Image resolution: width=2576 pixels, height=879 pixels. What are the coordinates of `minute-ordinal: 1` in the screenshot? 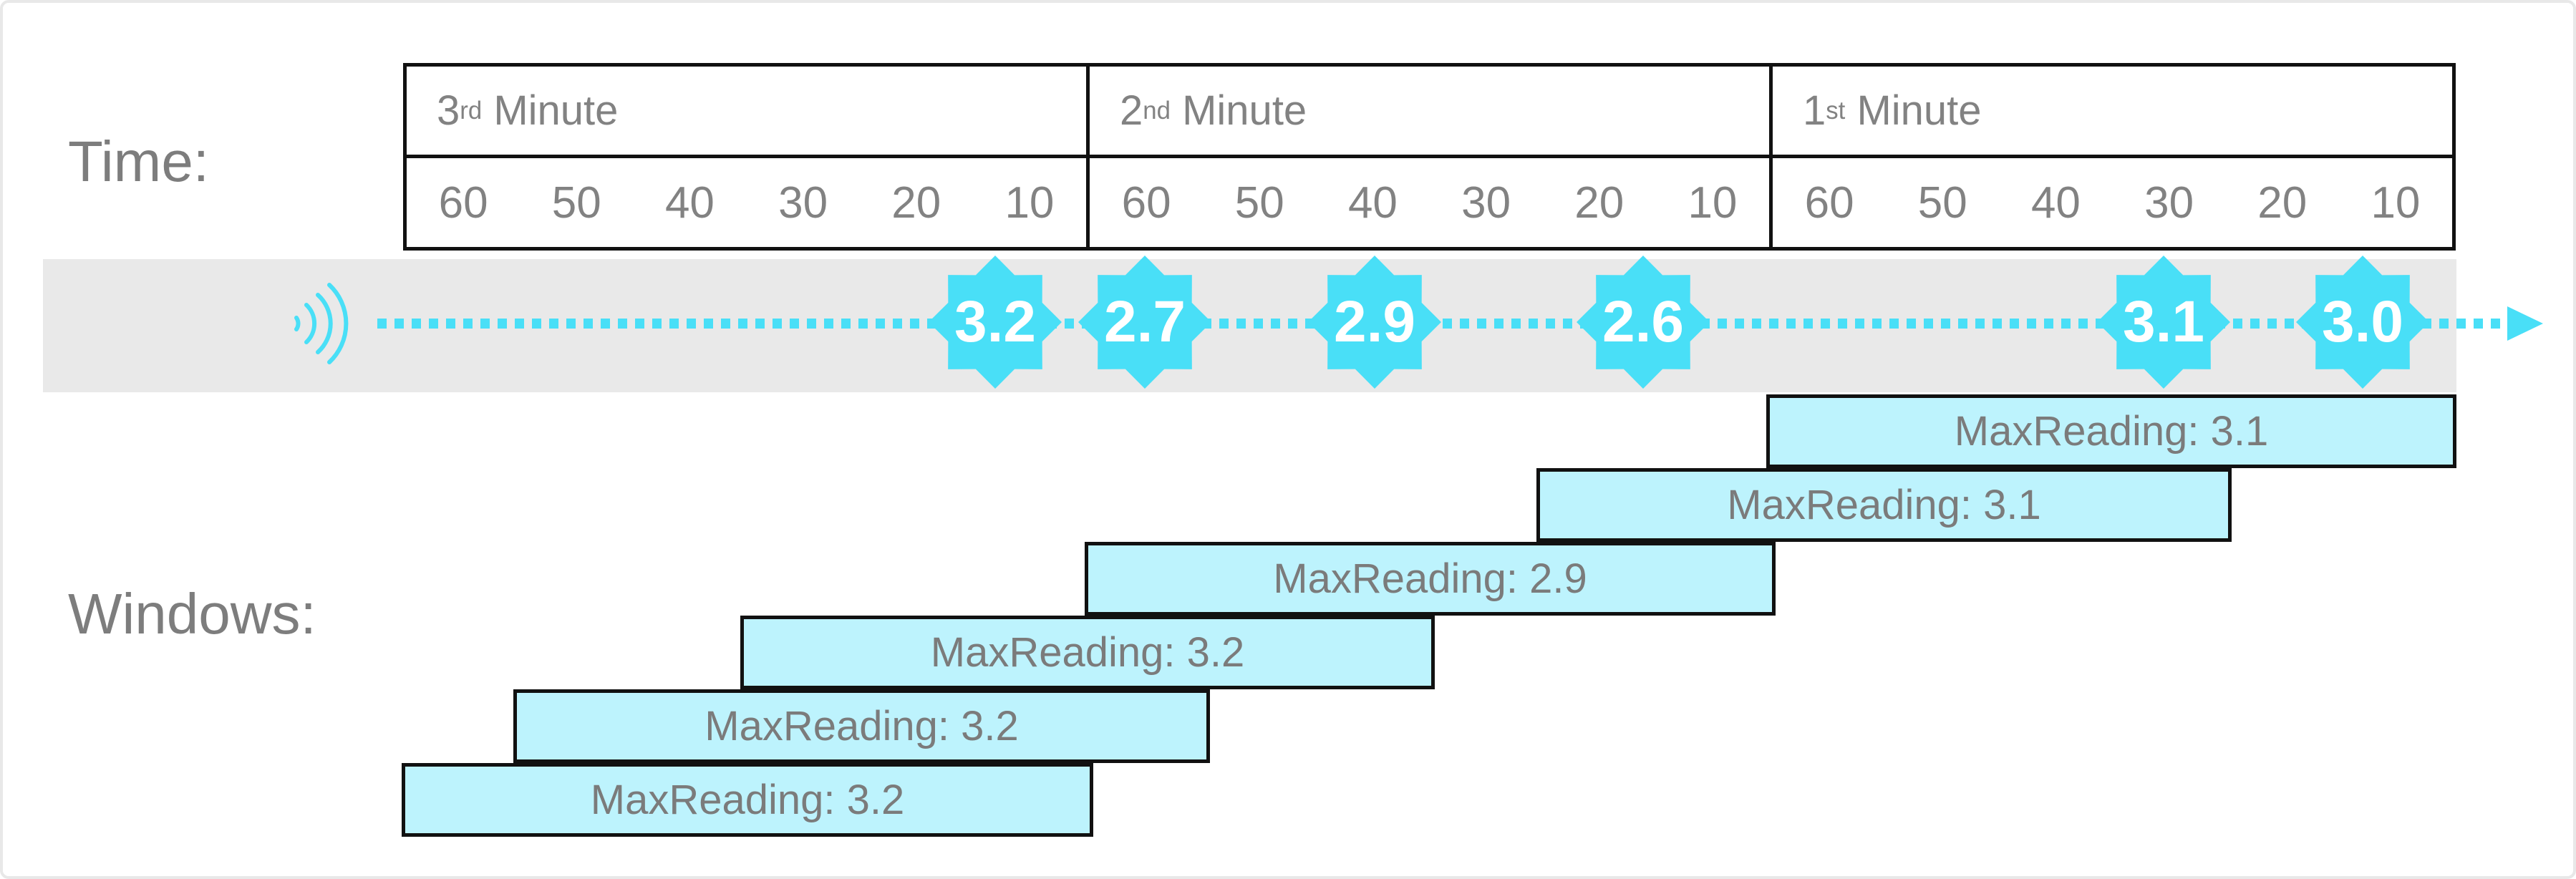 It's located at (1814, 110).